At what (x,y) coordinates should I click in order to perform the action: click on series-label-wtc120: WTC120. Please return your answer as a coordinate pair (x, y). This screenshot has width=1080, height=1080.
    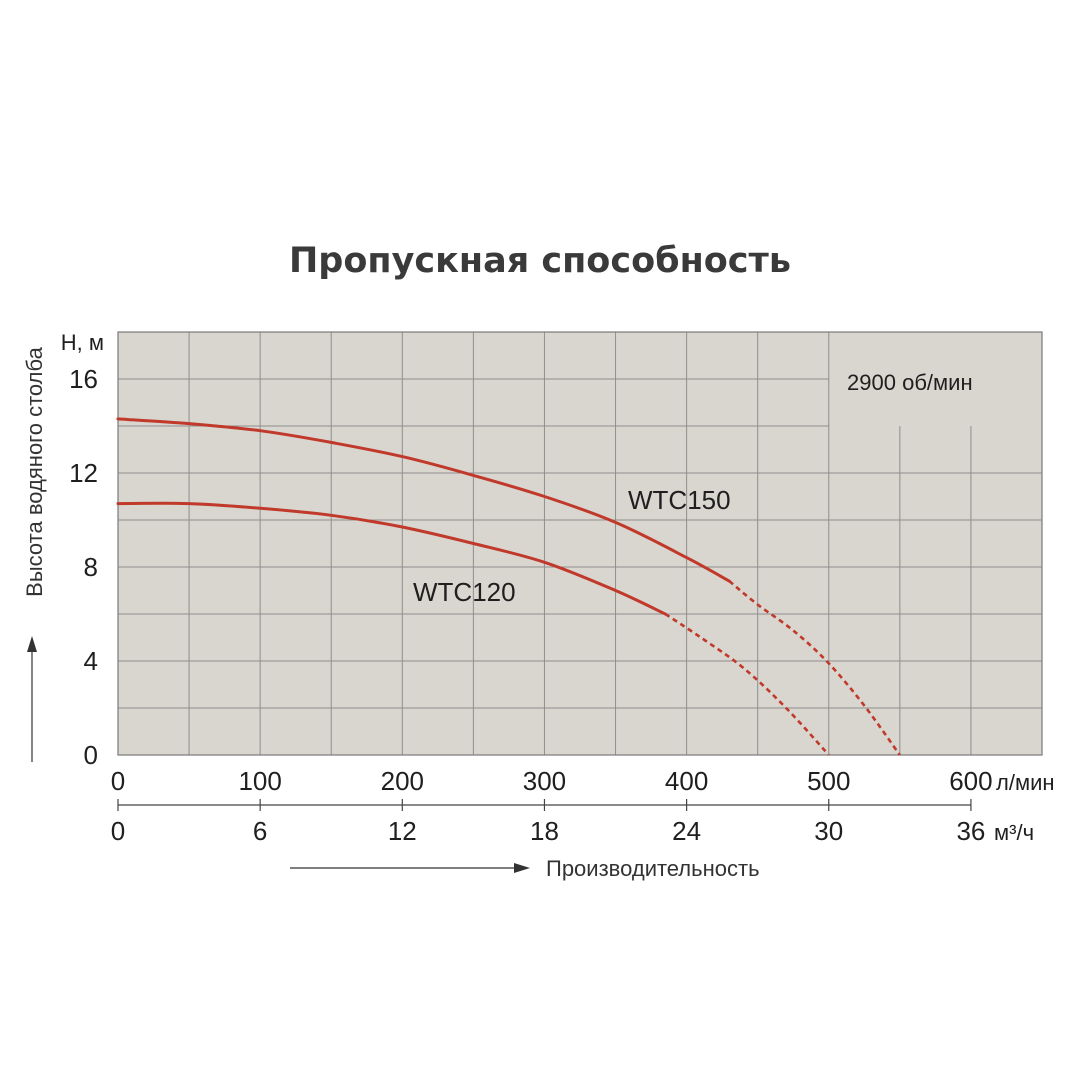
    Looking at the image, I should click on (464, 592).